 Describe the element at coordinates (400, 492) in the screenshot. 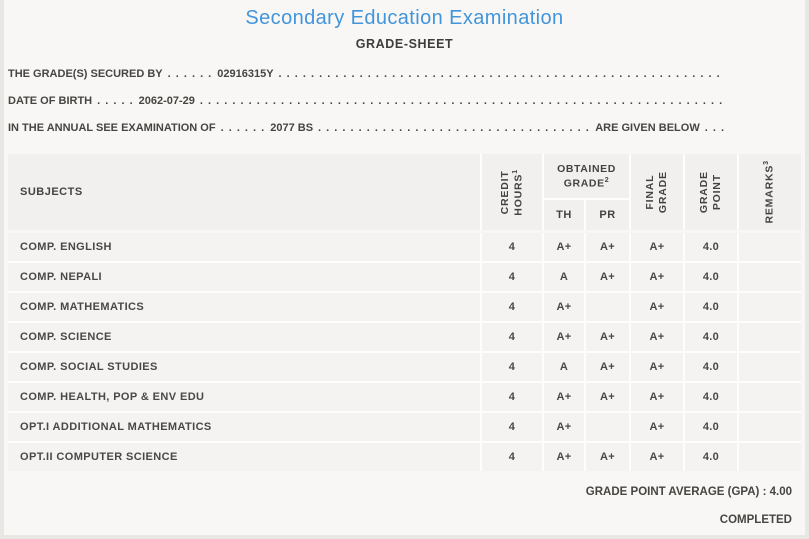

I see `gpa-line: GRADE POINT AVERAGE (GPA) : 4.00` at that location.